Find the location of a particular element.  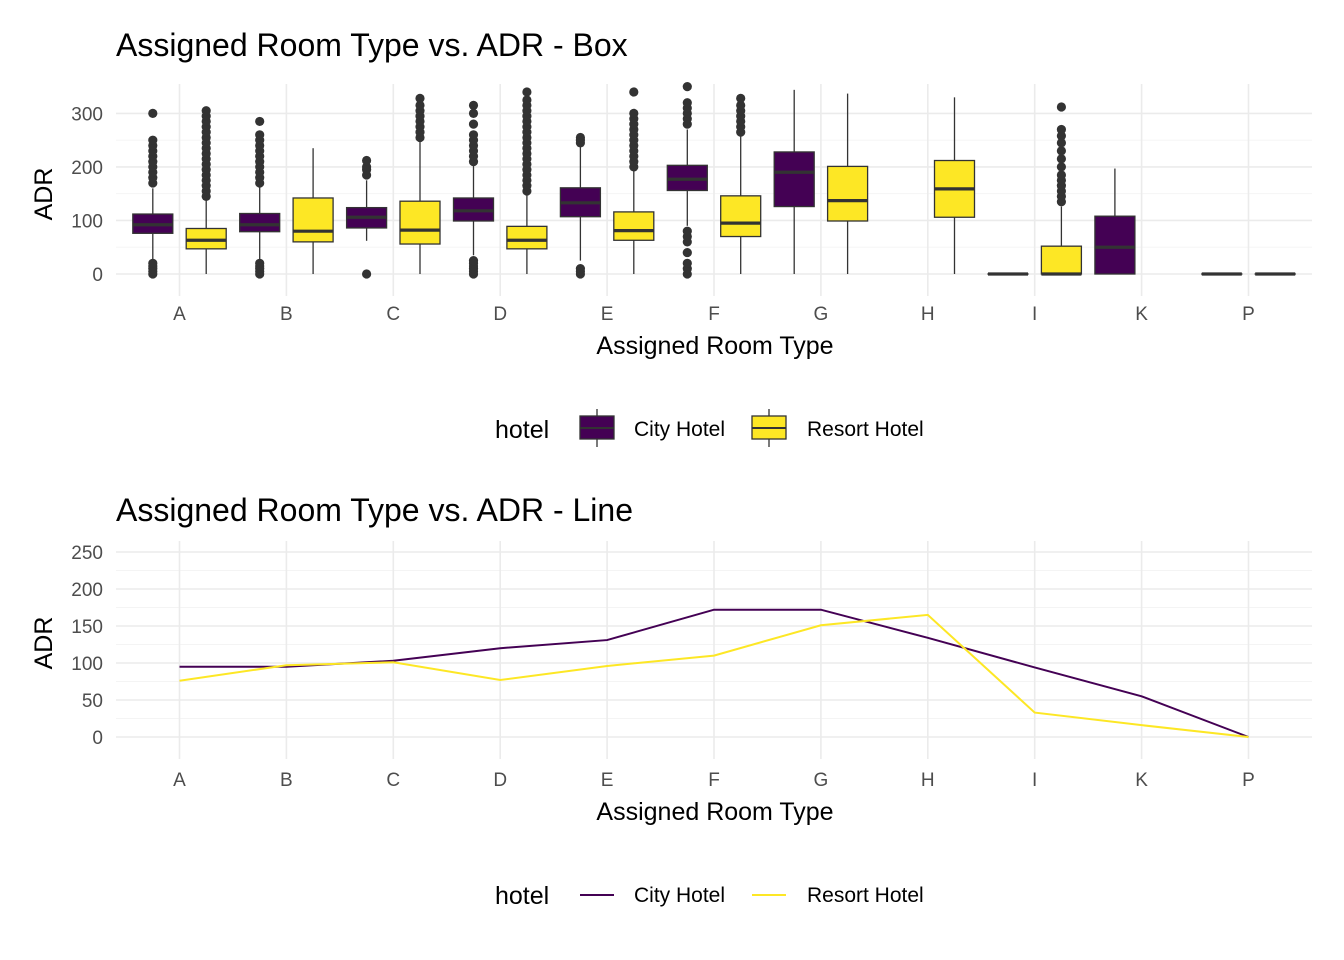

line-chart-series is located at coordinates (714, 673).